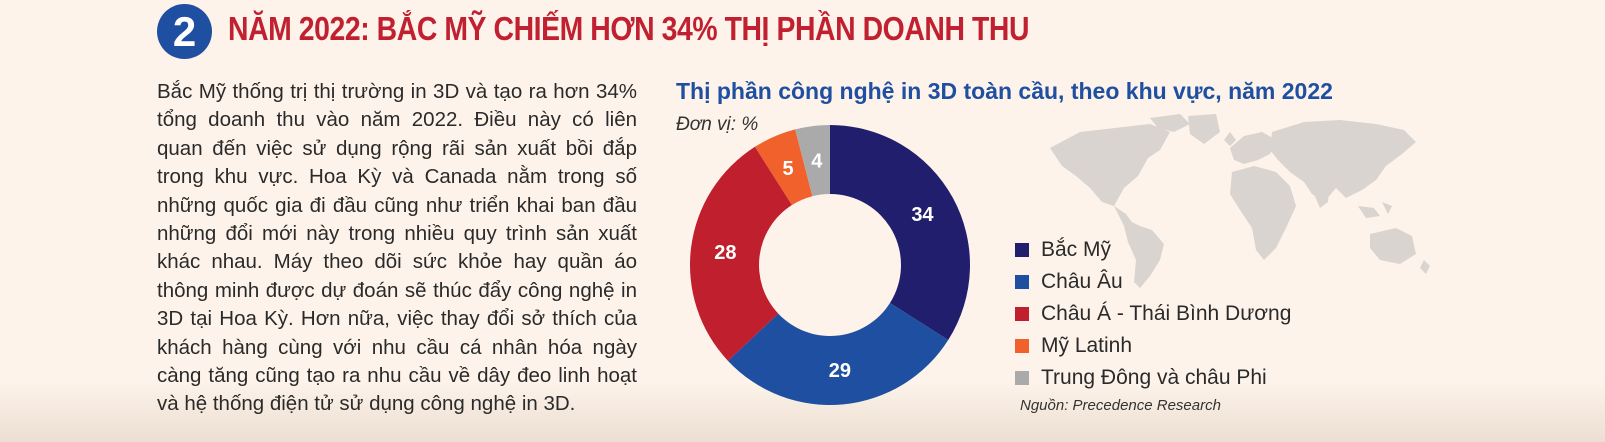 This screenshot has width=1605, height=442. Describe the element at coordinates (1087, 345) in the screenshot. I see `legend-label: Mỹ Latinh` at that location.